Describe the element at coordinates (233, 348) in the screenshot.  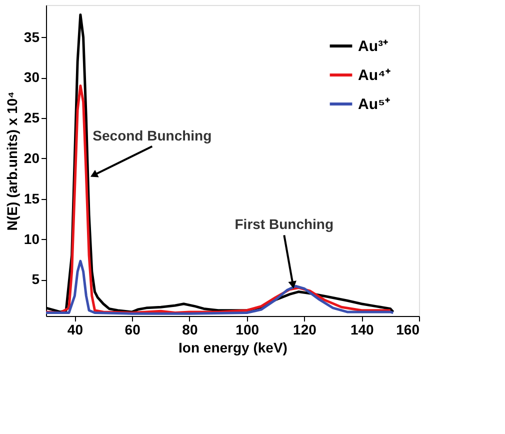
I see `x-axis-title: Ion energy (keV)` at that location.